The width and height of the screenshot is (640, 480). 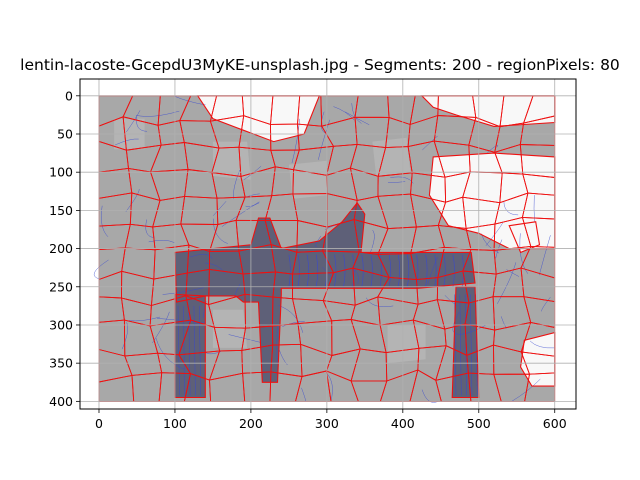 I want to click on x-tick-label: 400, so click(x=403, y=423).